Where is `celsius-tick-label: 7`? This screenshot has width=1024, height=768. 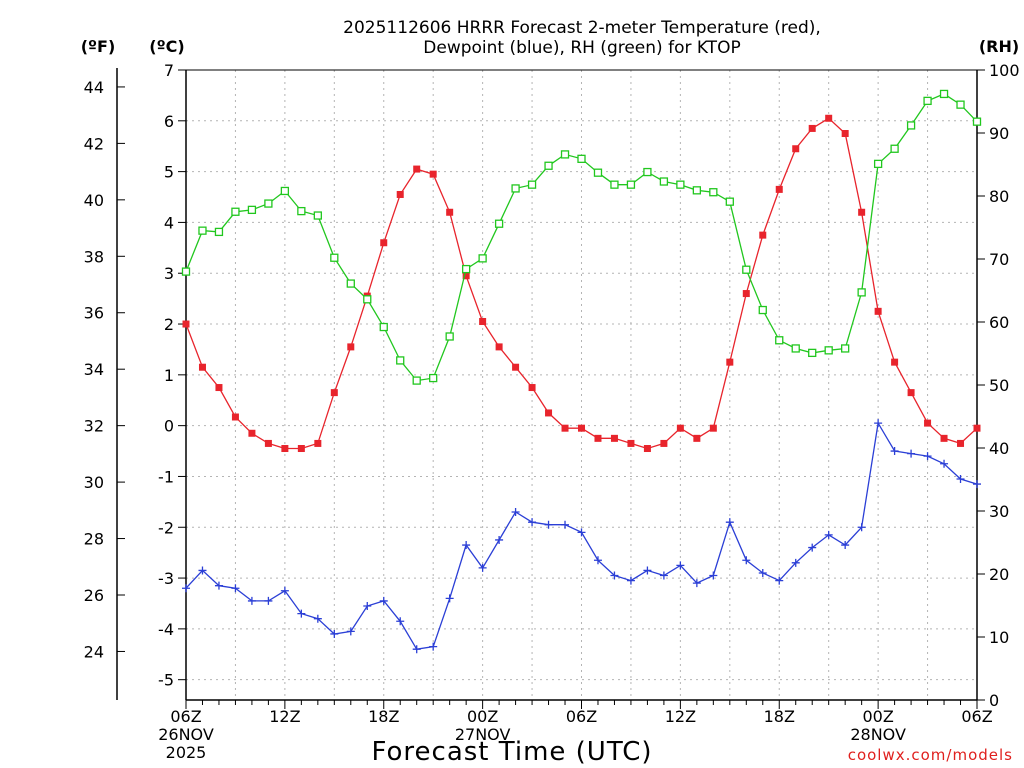
celsius-tick-label: 7 is located at coordinates (169, 70).